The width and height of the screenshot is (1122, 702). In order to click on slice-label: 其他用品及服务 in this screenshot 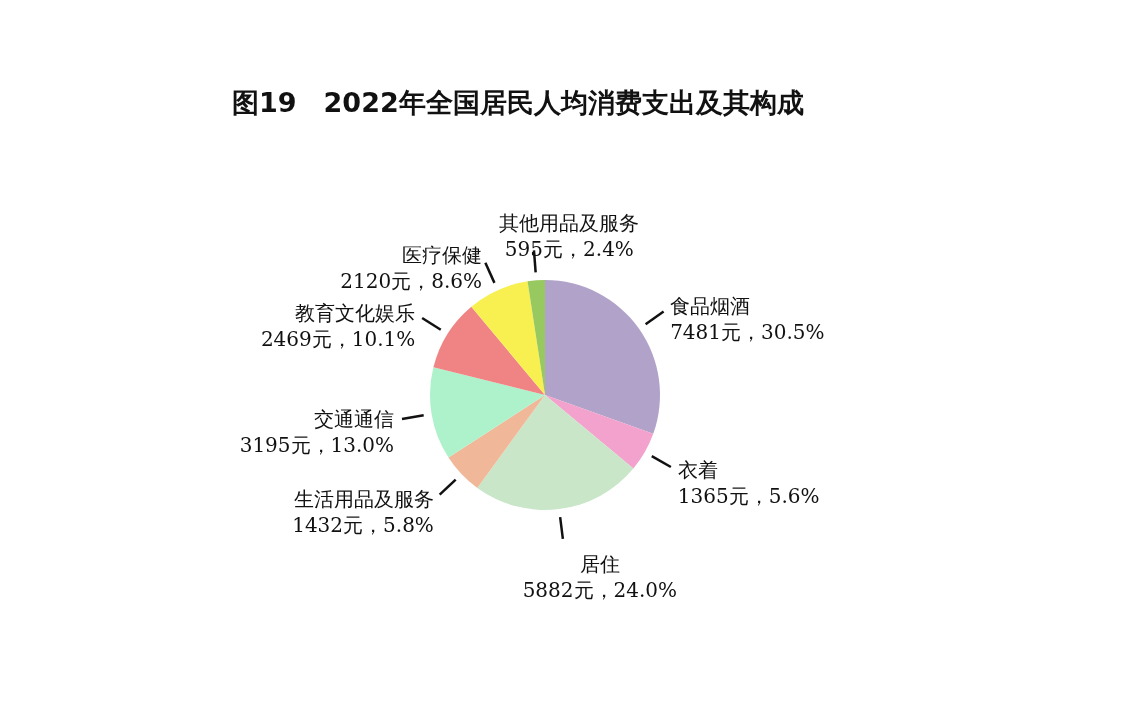, I will do `click(569, 223)`.